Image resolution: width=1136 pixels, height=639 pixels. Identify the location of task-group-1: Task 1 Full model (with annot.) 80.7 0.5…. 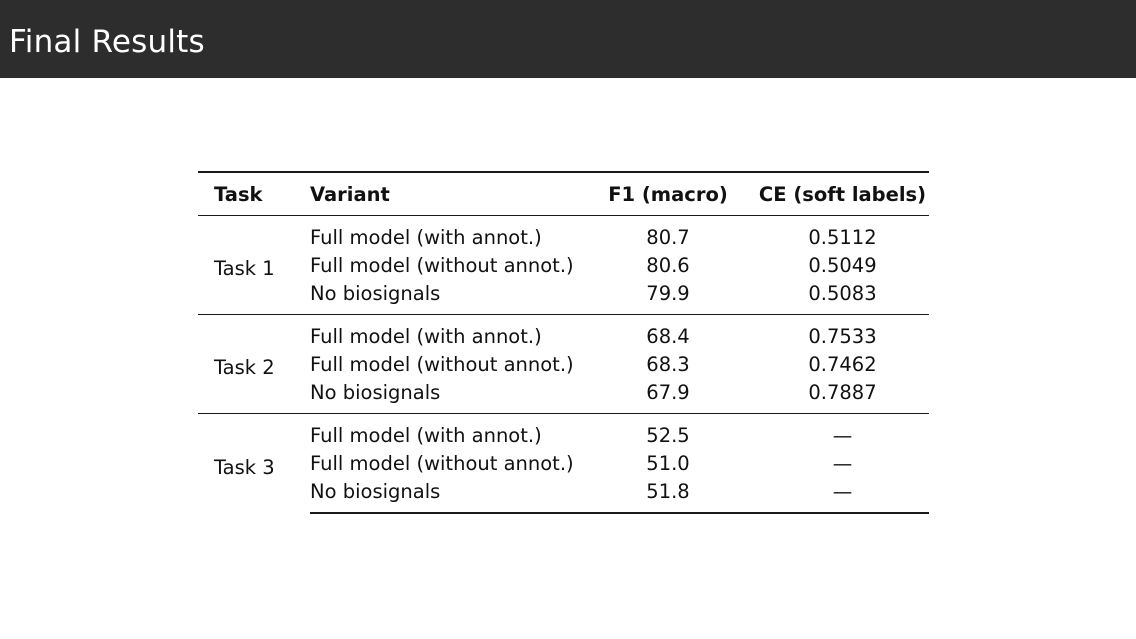
(563, 265).